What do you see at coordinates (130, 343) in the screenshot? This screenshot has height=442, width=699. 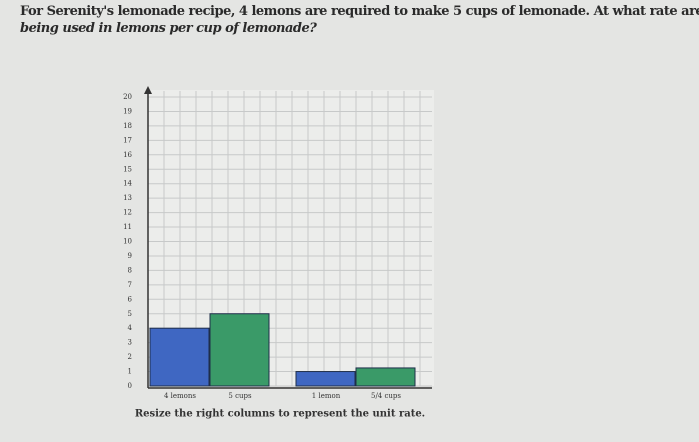 I see `y-tick-label: 3` at bounding box center [130, 343].